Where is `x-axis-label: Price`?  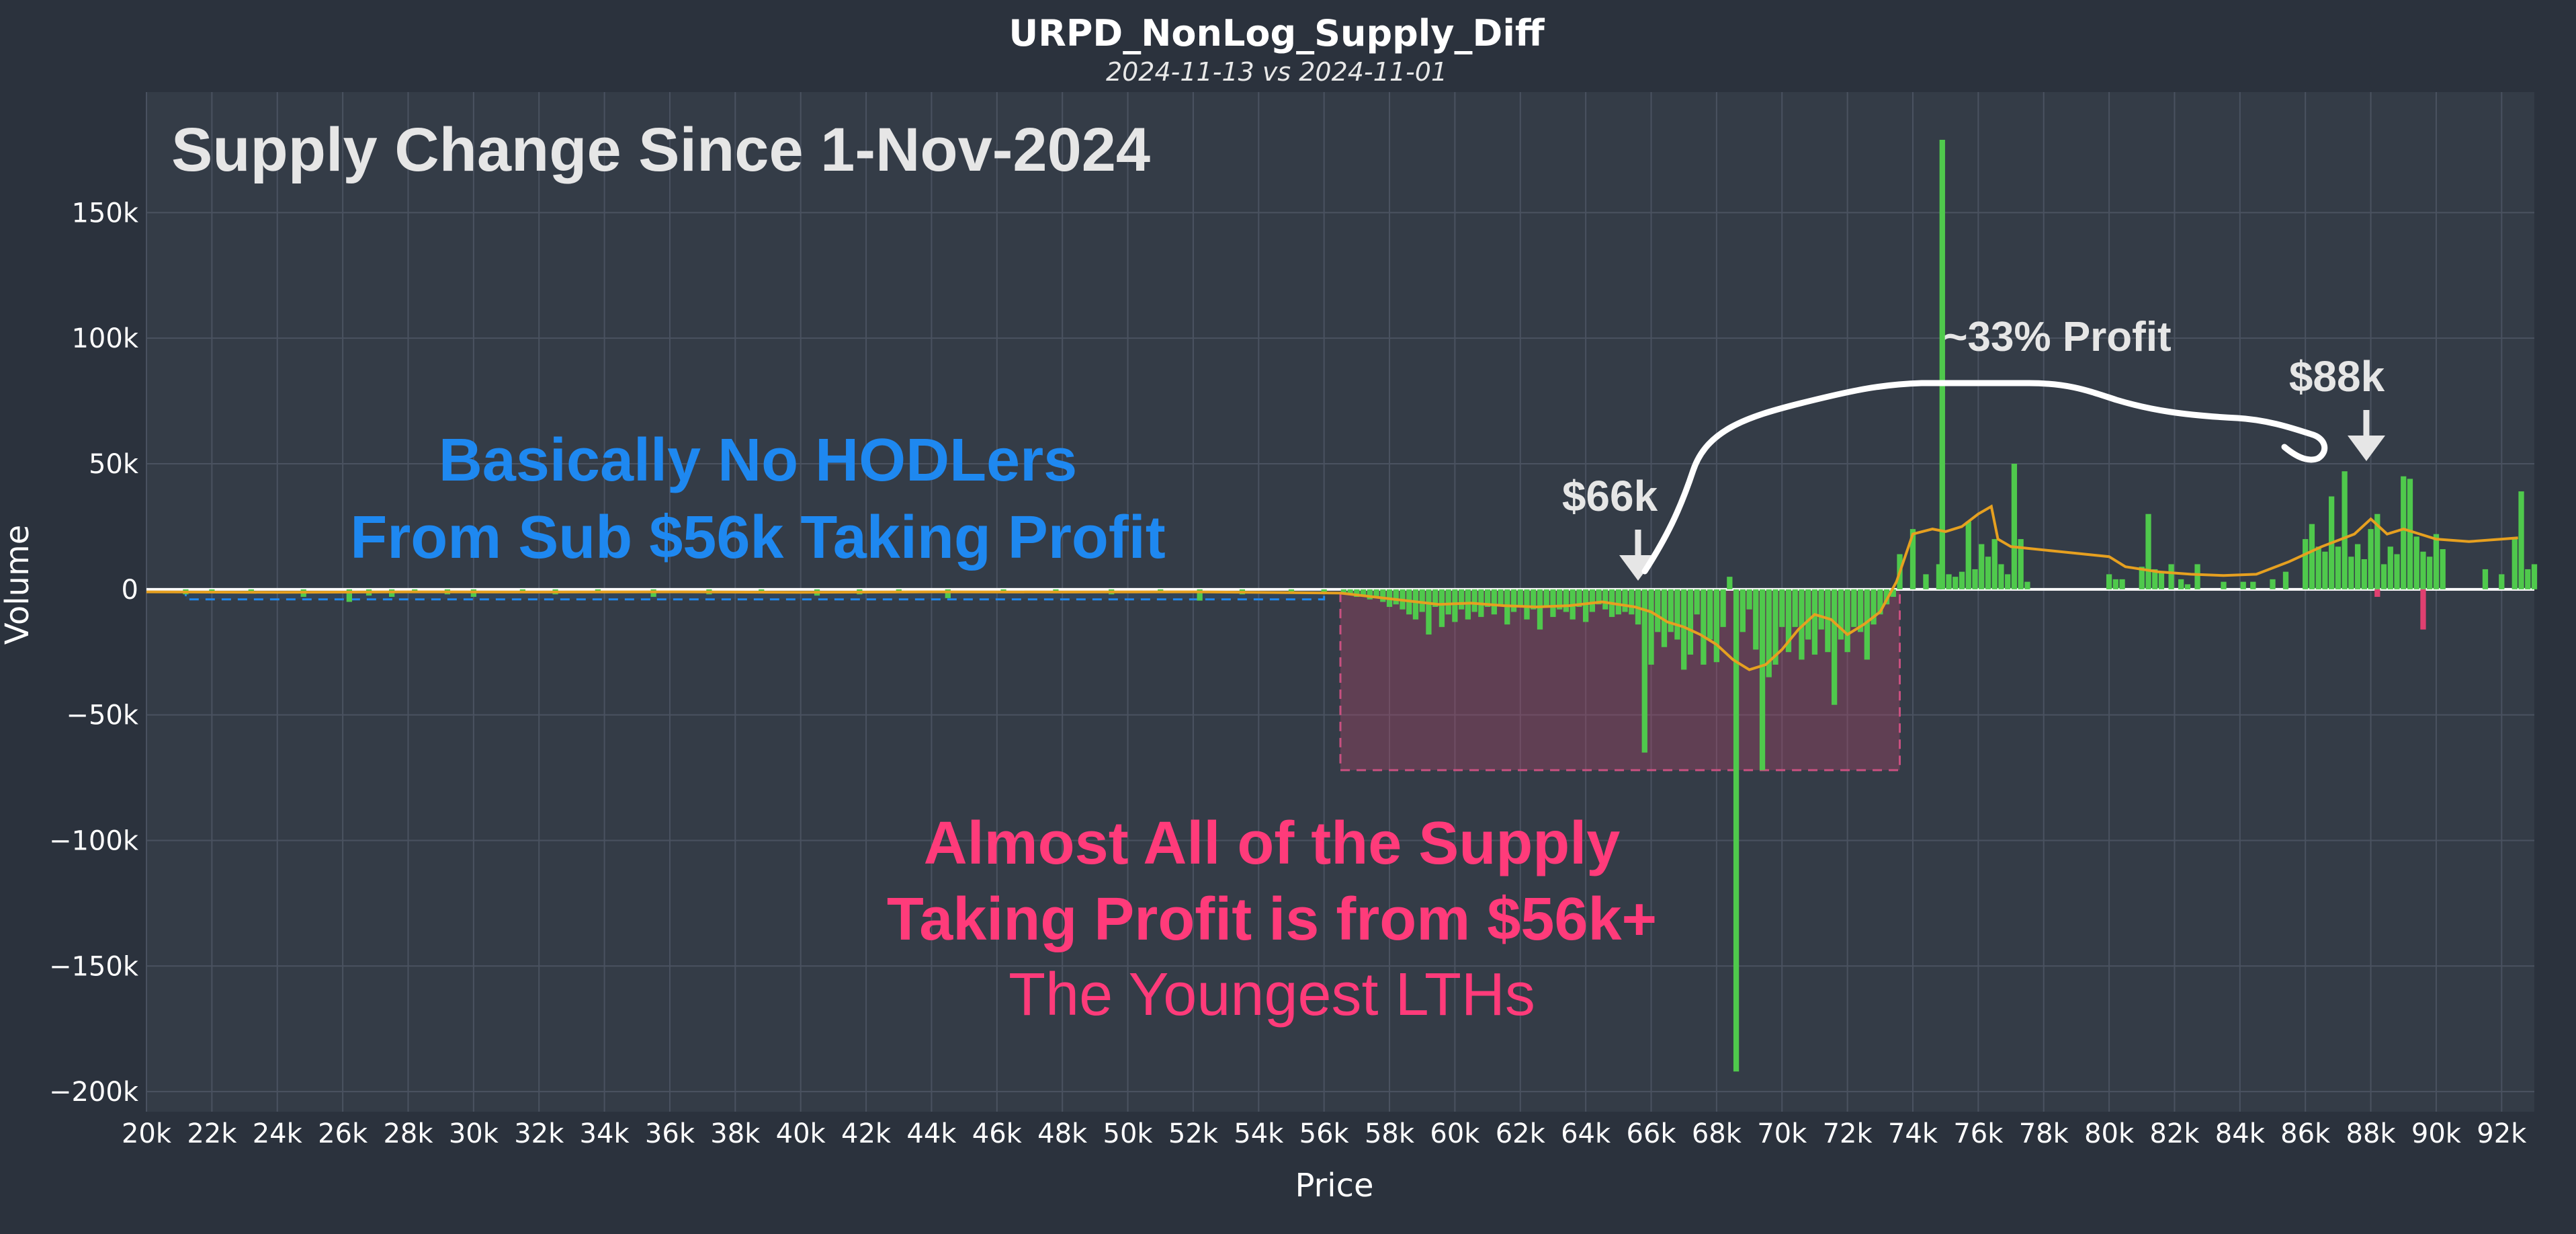 x-axis-label: Price is located at coordinates (1334, 1185).